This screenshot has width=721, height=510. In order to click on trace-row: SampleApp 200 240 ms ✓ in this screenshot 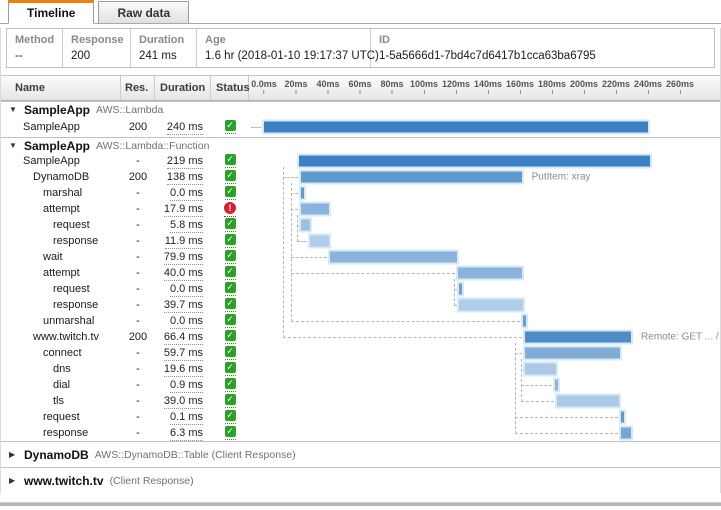, I will do `click(360, 127)`.